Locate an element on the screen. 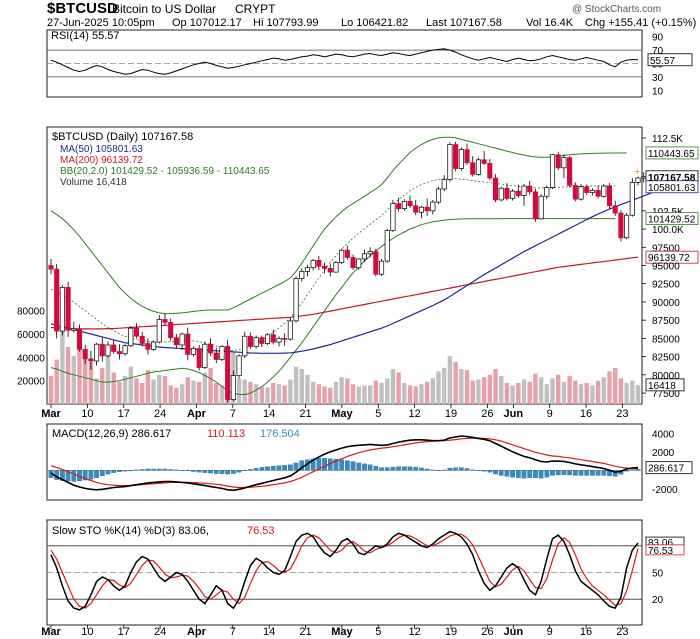 This screenshot has width=700, height=639. macd-value-box is located at coordinates (669, 468).